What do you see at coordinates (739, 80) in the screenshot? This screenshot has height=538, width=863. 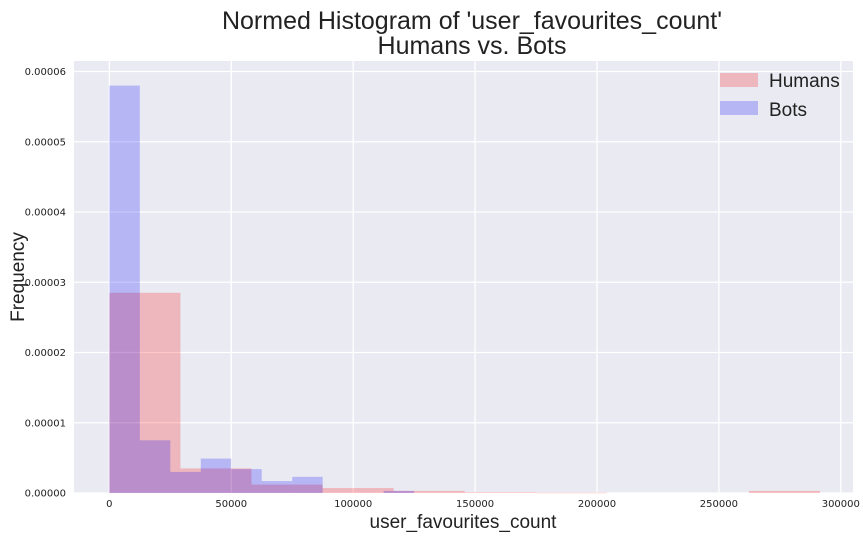 I see `legend-swatch-humans` at bounding box center [739, 80].